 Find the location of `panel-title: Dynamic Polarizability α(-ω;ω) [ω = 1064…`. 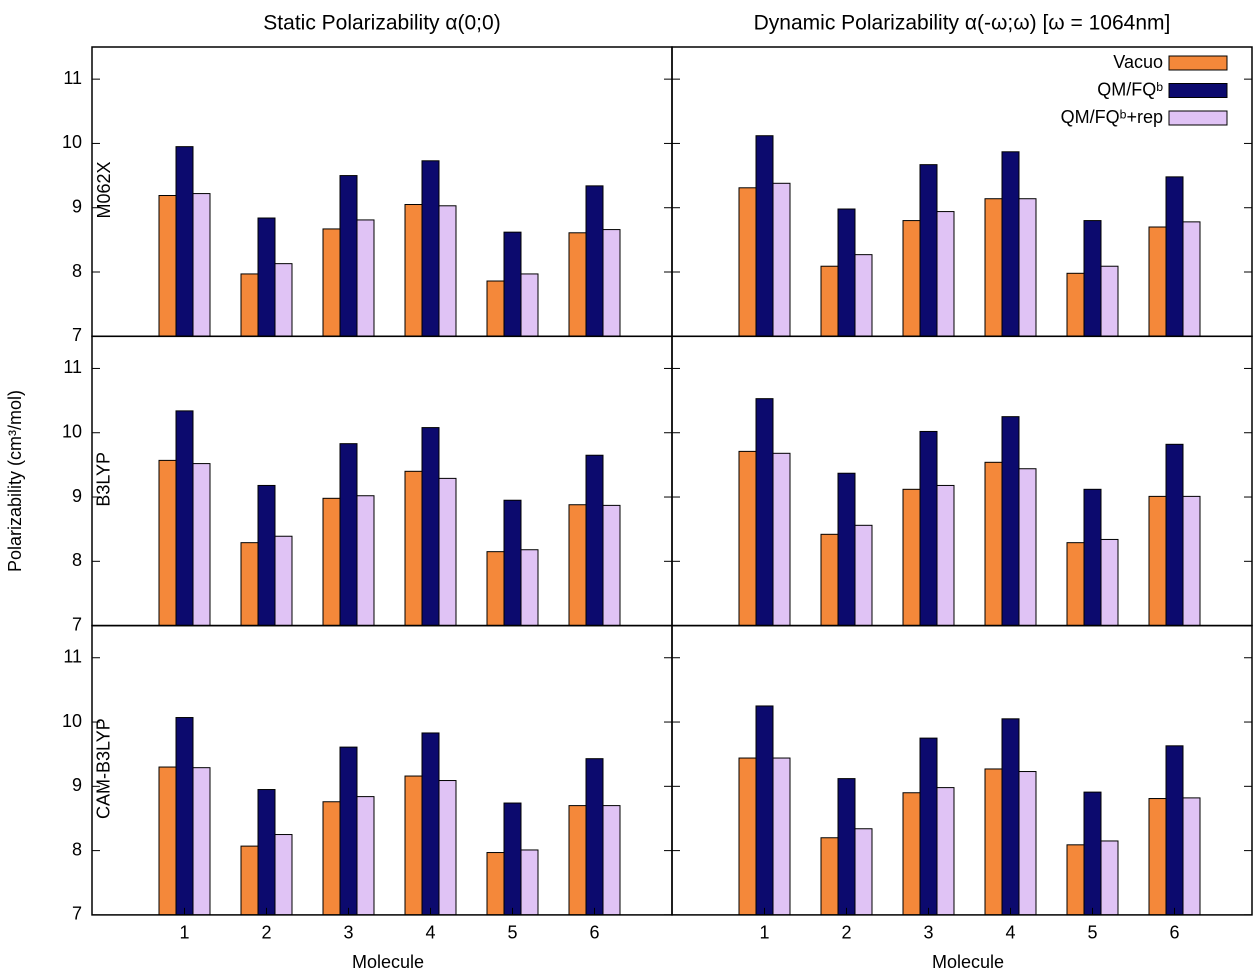

panel-title: Dynamic Polarizability α(-ω;ω) [ω = 1064… is located at coordinates (962, 23).